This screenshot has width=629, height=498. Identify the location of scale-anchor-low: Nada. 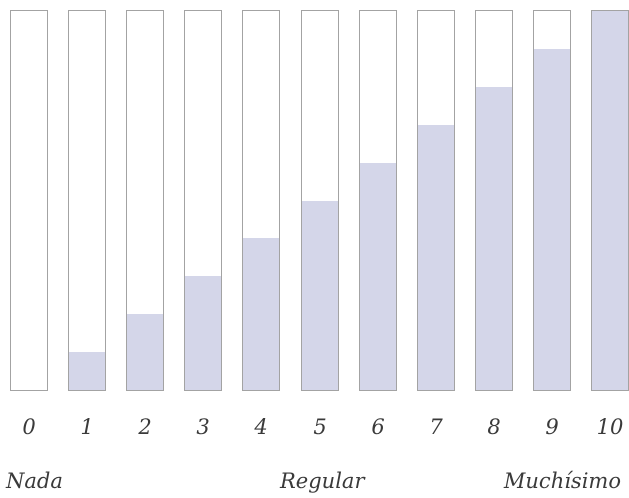
(34, 481).